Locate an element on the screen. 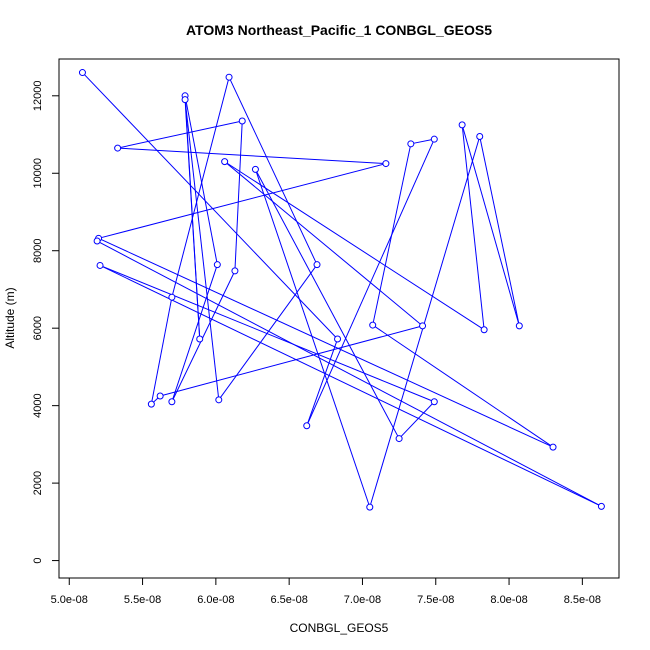 The height and width of the screenshot is (650, 650). y-tick-label: 6000 is located at coordinates (38, 328).